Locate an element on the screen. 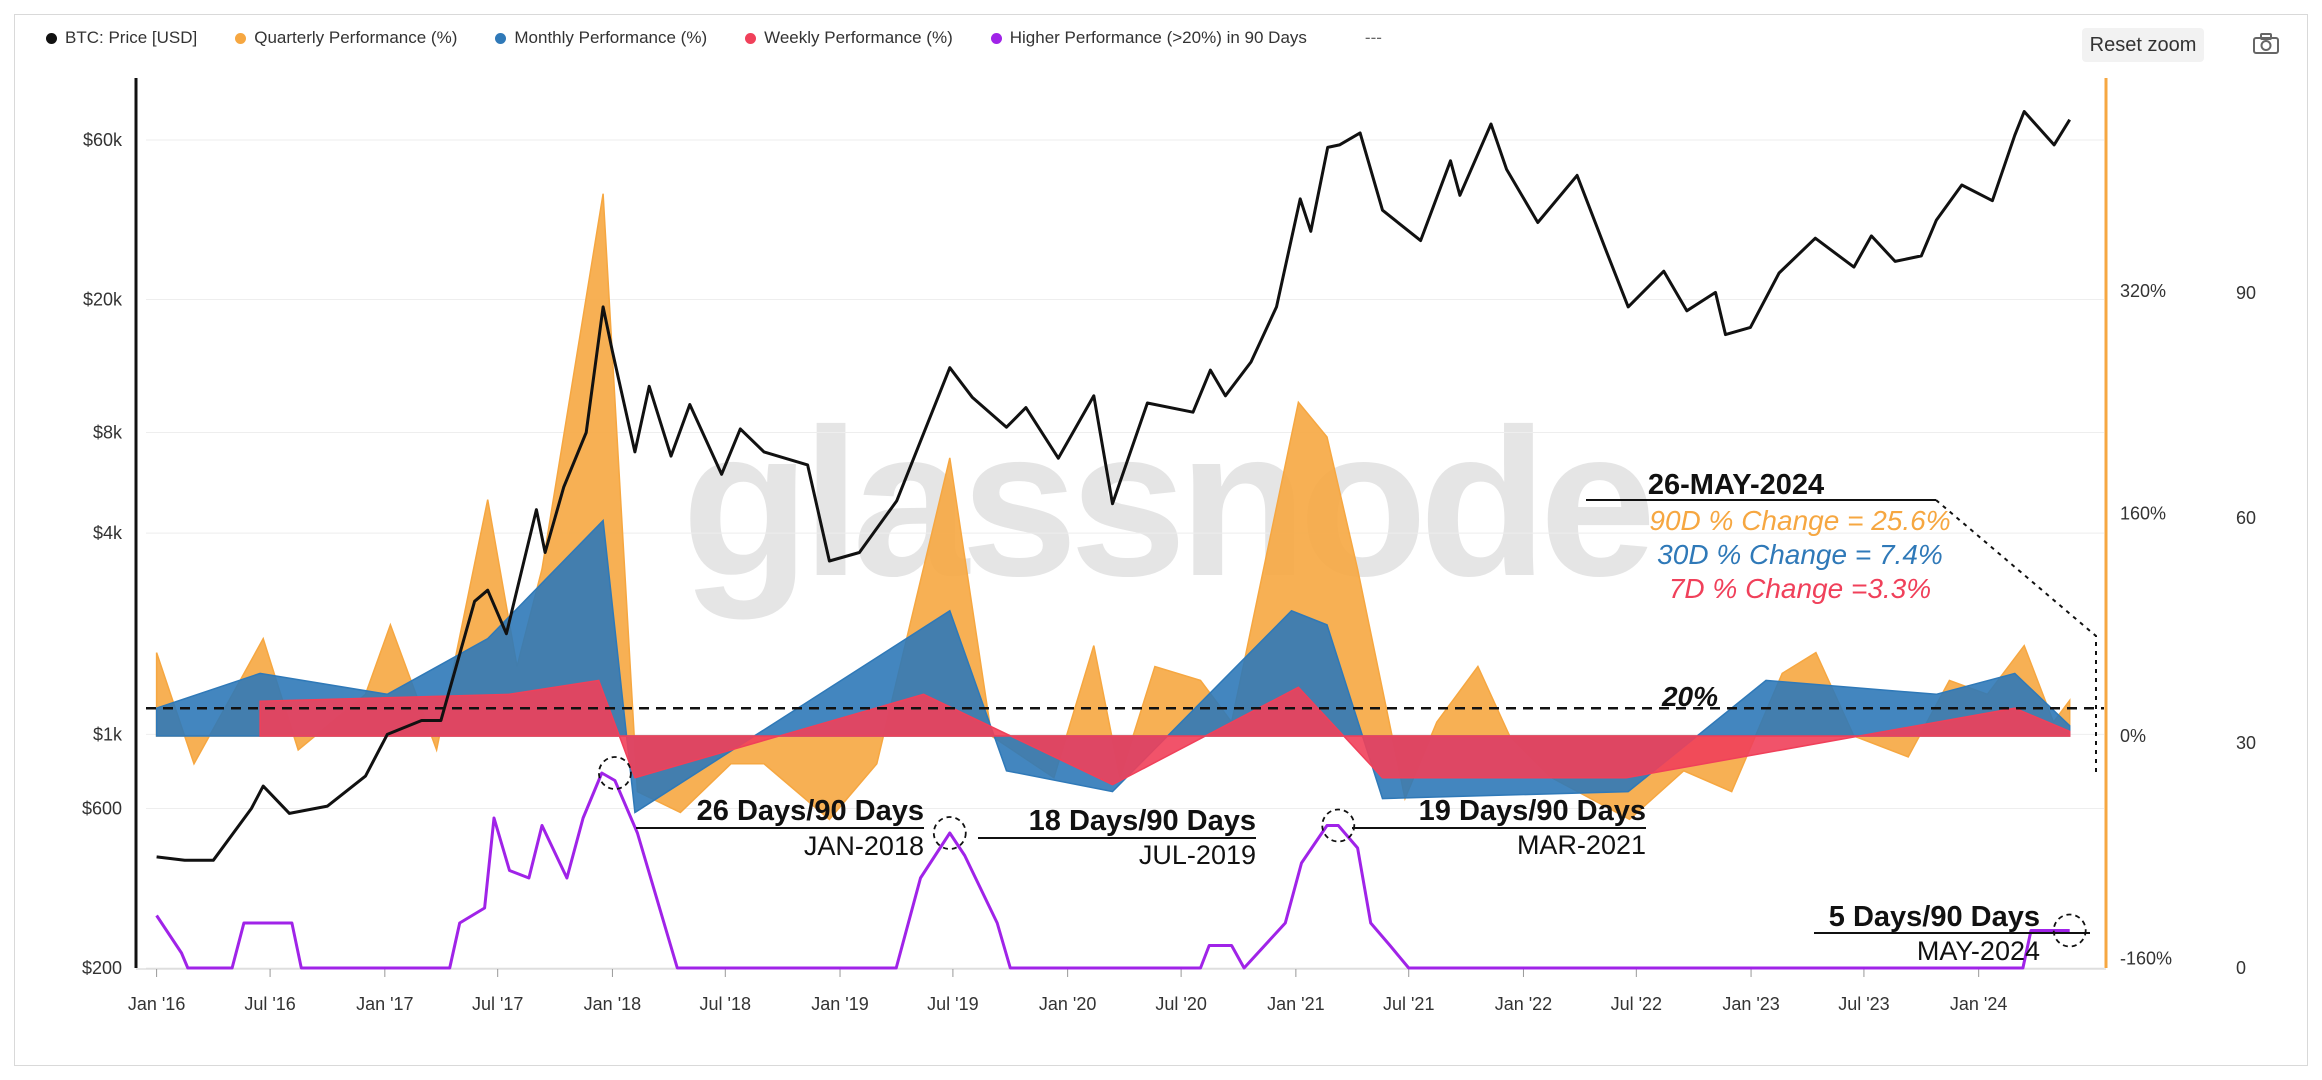 This screenshot has width=2322, height=1080. callout-title: 19 Days/90 Days is located at coordinates (1532, 811).